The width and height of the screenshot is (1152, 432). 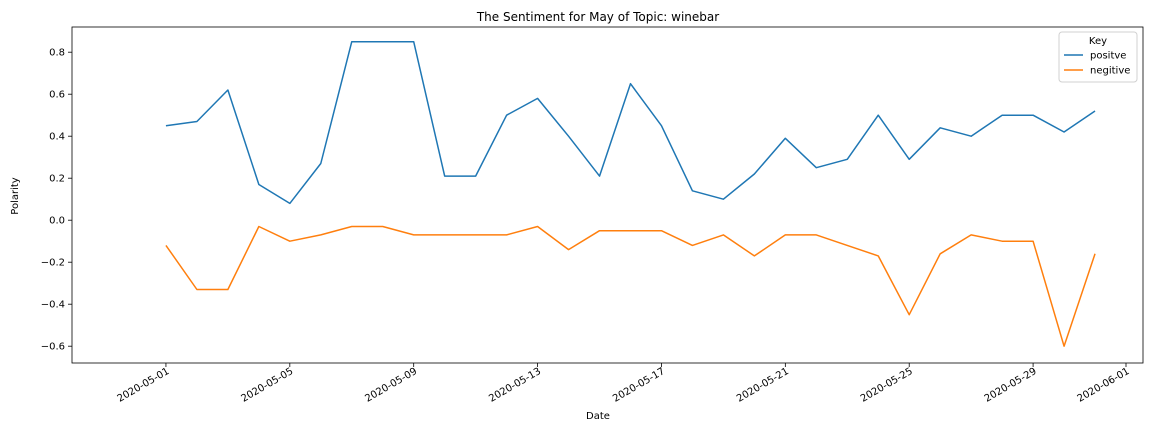 What do you see at coordinates (597, 17) in the screenshot?
I see `chart-title: The Sentiment for May of Topic: winebar` at bounding box center [597, 17].